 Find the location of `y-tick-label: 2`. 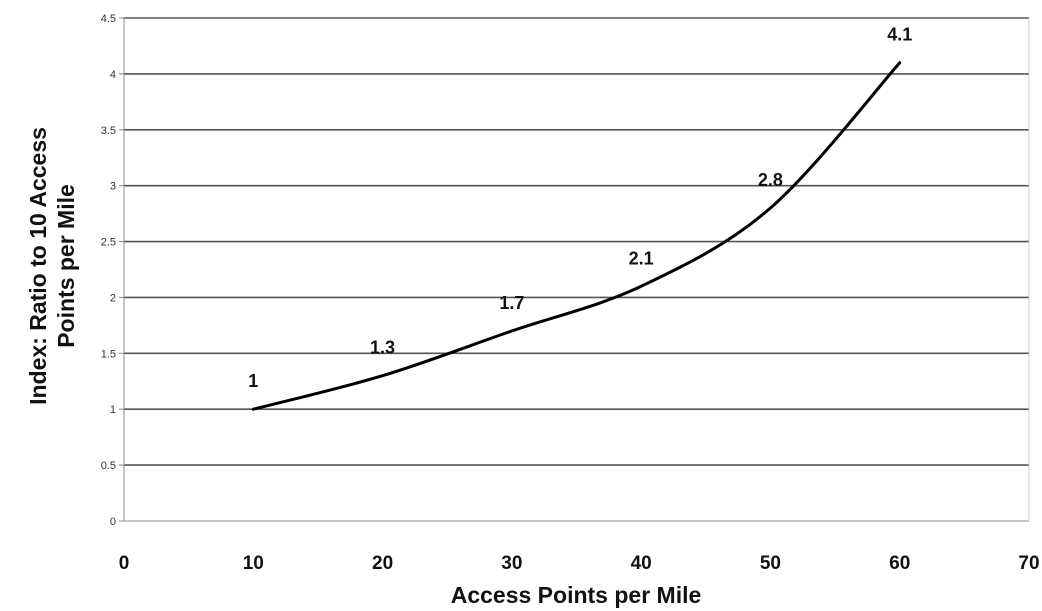

y-tick-label: 2 is located at coordinates (113, 298).